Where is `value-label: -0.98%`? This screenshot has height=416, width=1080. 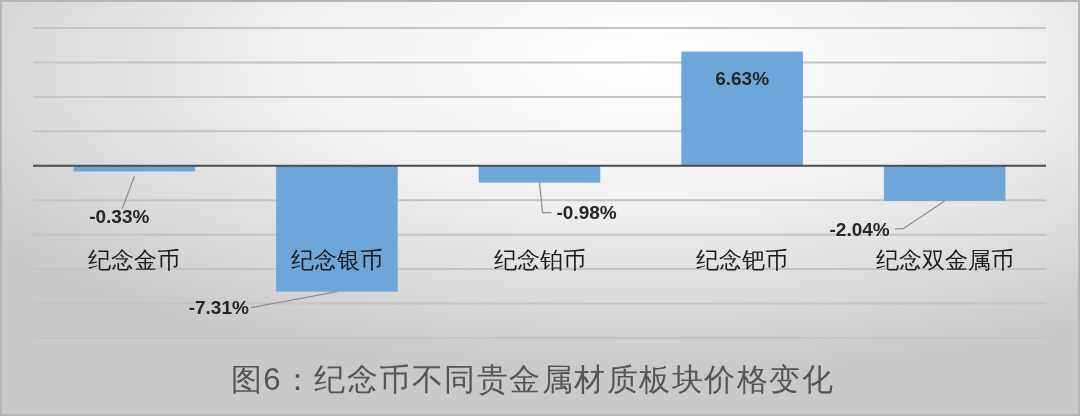
value-label: -0.98% is located at coordinates (586, 212).